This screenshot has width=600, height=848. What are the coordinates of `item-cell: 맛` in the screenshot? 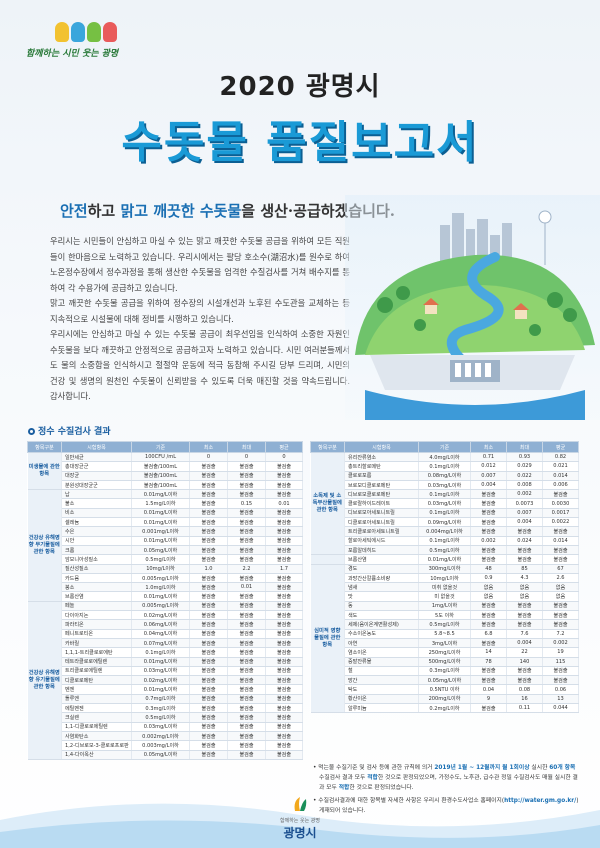 It's located at (381, 596).